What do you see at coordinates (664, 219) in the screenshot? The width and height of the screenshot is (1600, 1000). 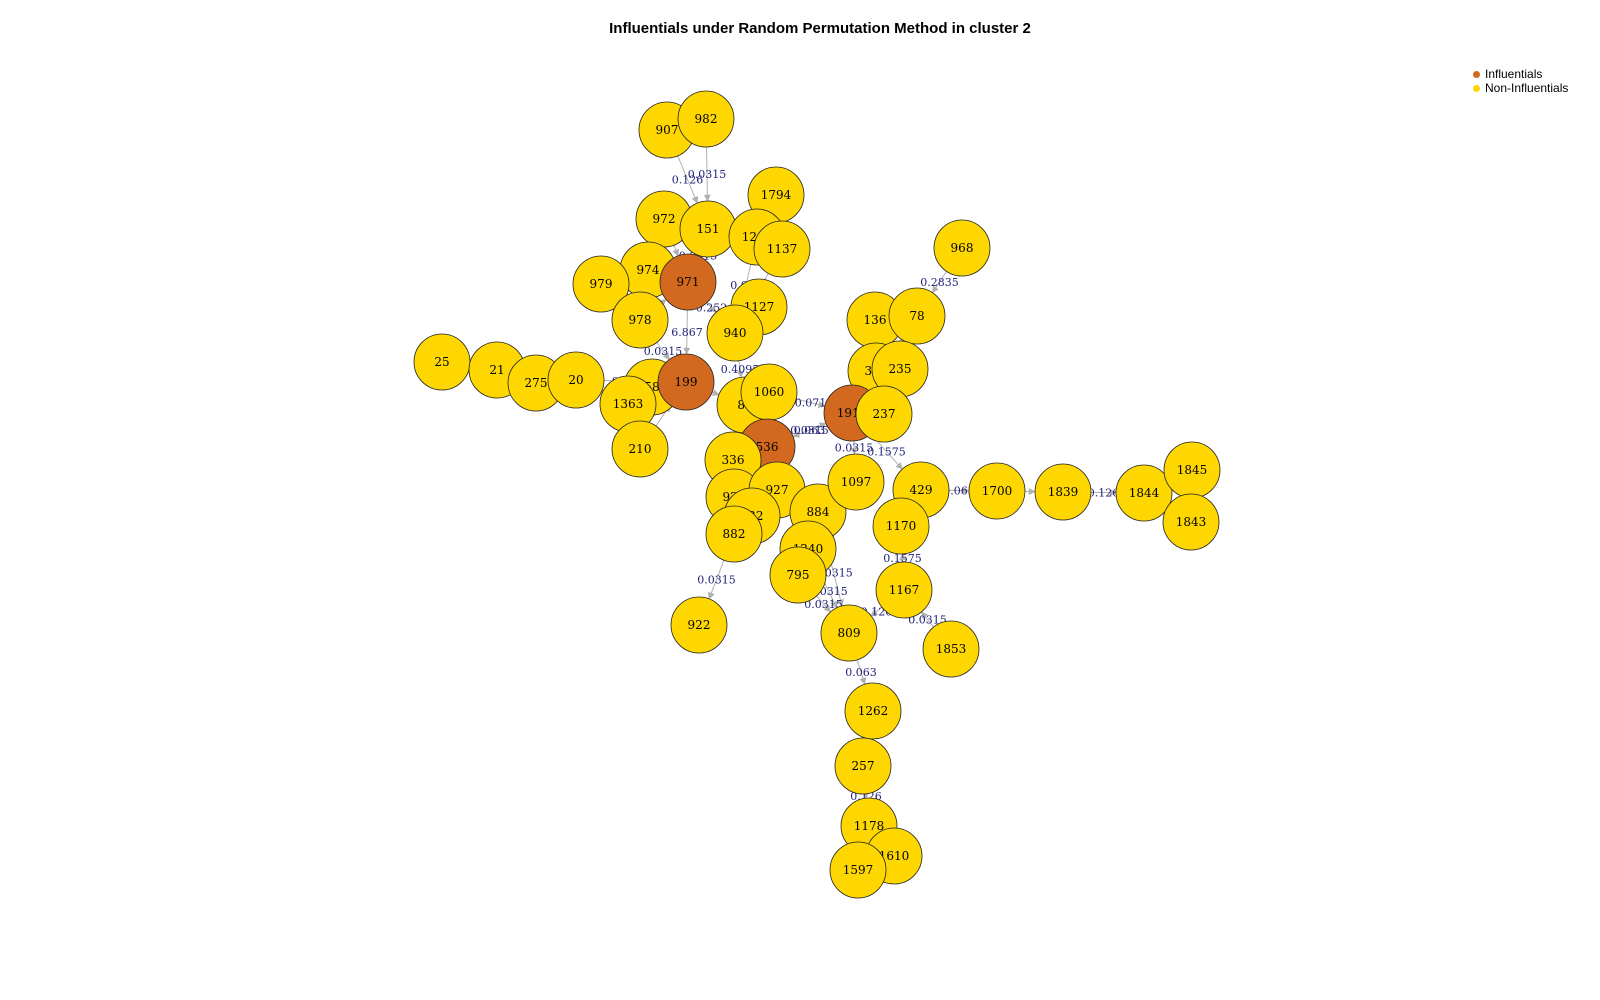 I see `node-label: 972` at bounding box center [664, 219].